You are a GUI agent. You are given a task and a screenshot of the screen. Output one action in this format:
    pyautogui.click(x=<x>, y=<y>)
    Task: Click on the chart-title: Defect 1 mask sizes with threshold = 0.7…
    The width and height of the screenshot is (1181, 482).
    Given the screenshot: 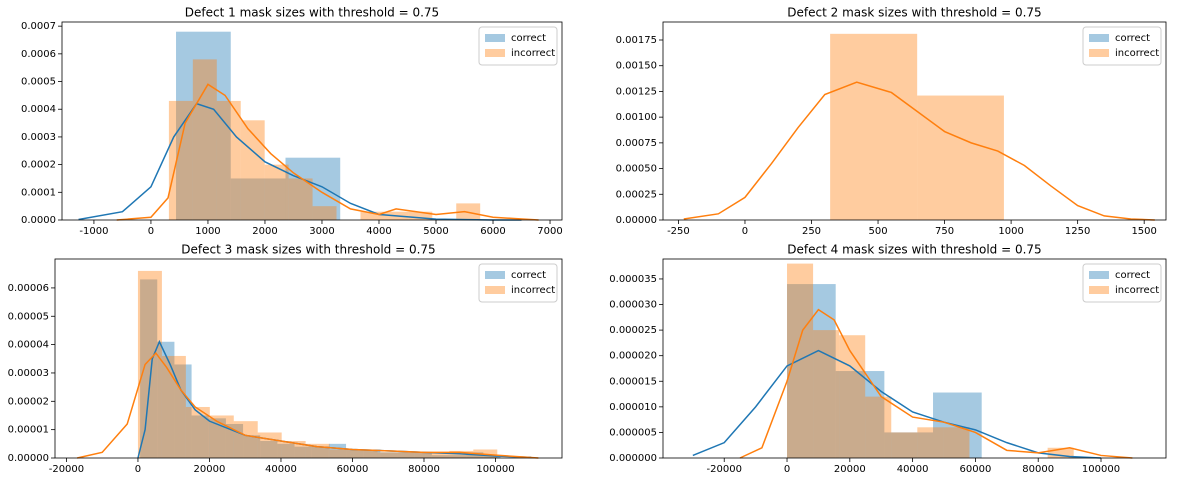 What is the action you would take?
    pyautogui.click(x=312, y=13)
    